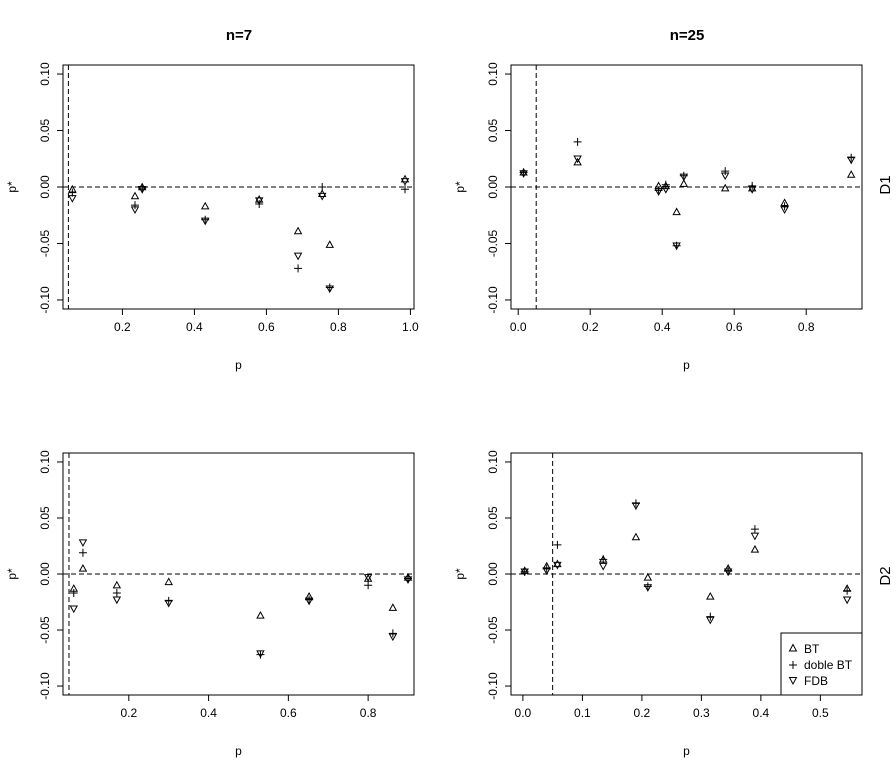  I want to click on legend-label-bt: BT, so click(812, 649).